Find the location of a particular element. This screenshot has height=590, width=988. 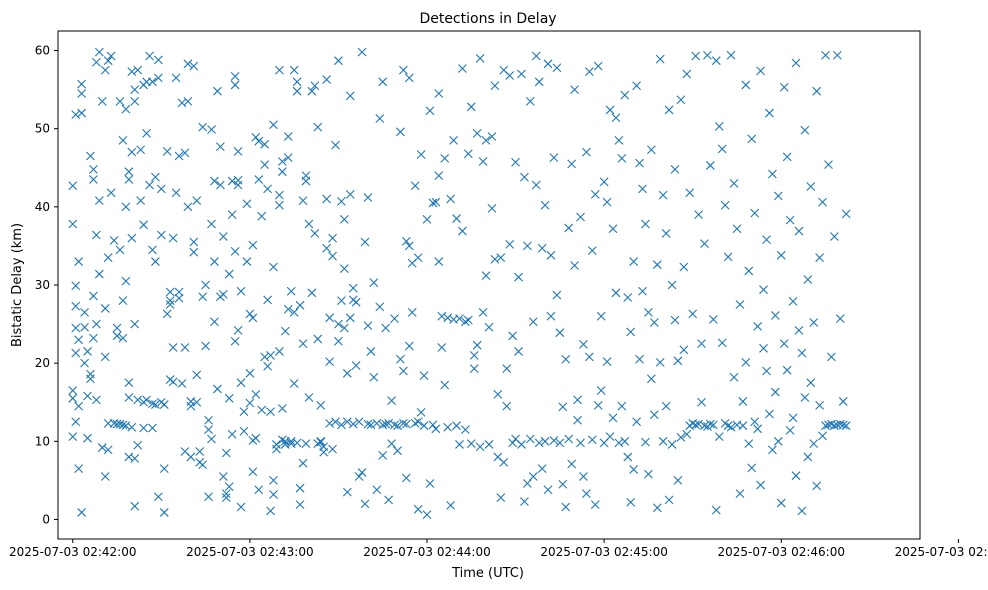

y-tick-label: 50 is located at coordinates (42, 129).